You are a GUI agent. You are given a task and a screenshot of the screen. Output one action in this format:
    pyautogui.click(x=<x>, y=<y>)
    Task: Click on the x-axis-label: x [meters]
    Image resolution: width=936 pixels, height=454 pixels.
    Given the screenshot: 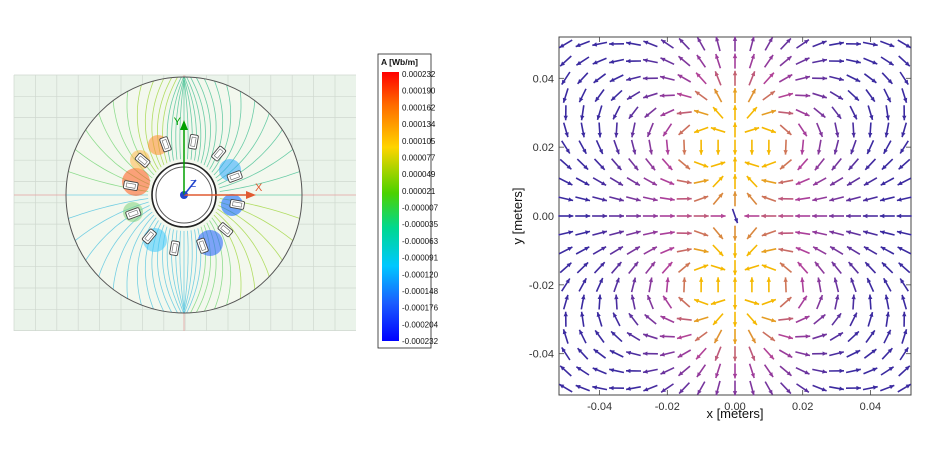 What is the action you would take?
    pyautogui.click(x=734, y=413)
    